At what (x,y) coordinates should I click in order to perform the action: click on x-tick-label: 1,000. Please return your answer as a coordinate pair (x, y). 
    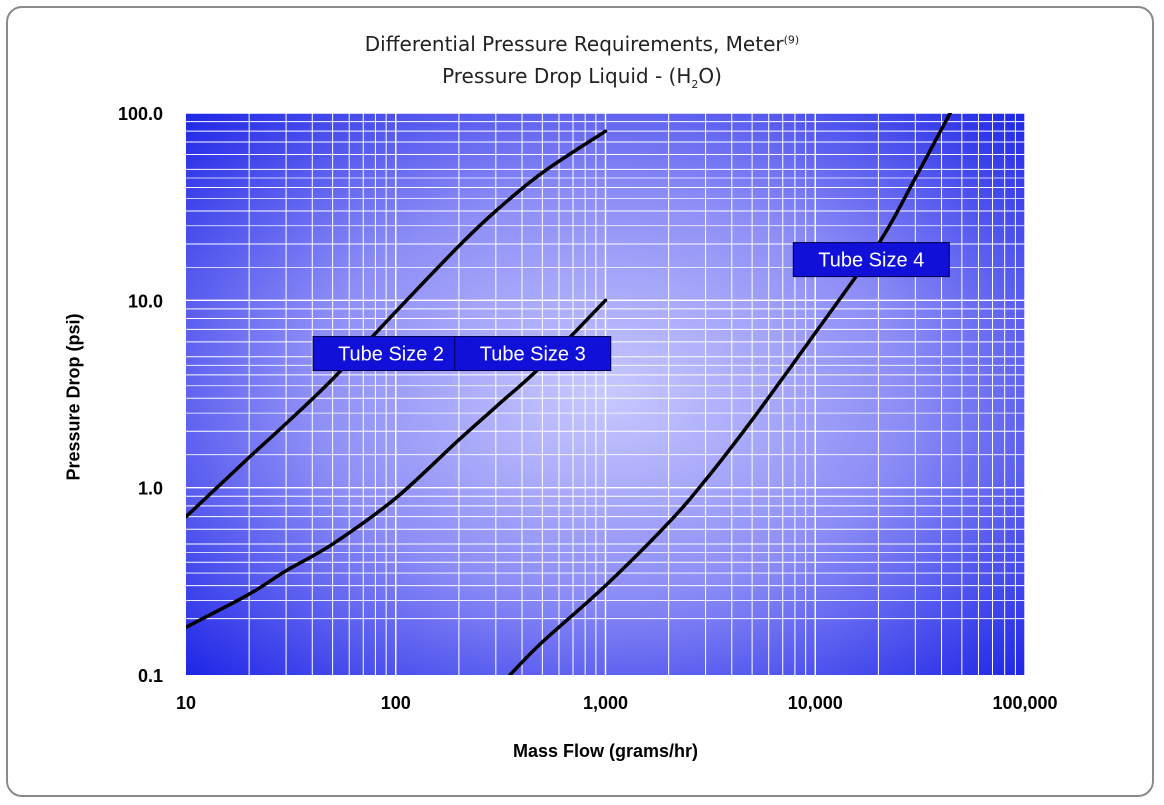
    Looking at the image, I should click on (605, 703).